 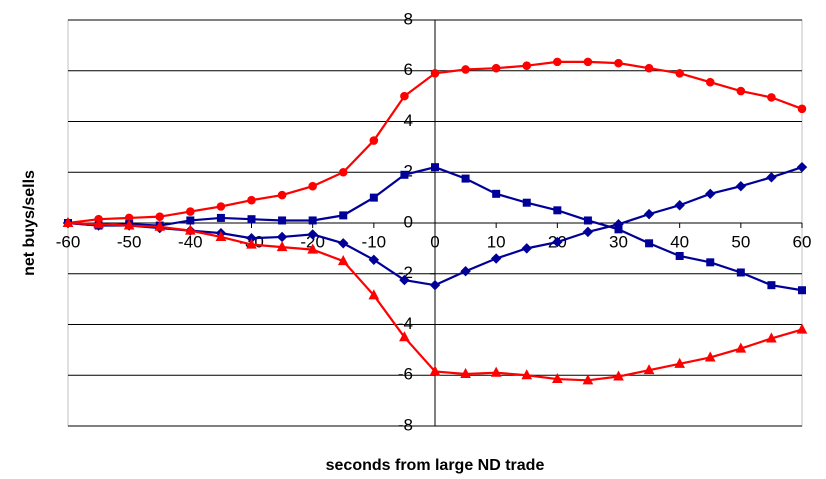 What do you see at coordinates (408, 18) in the screenshot?
I see `y-tick-label: 8` at bounding box center [408, 18].